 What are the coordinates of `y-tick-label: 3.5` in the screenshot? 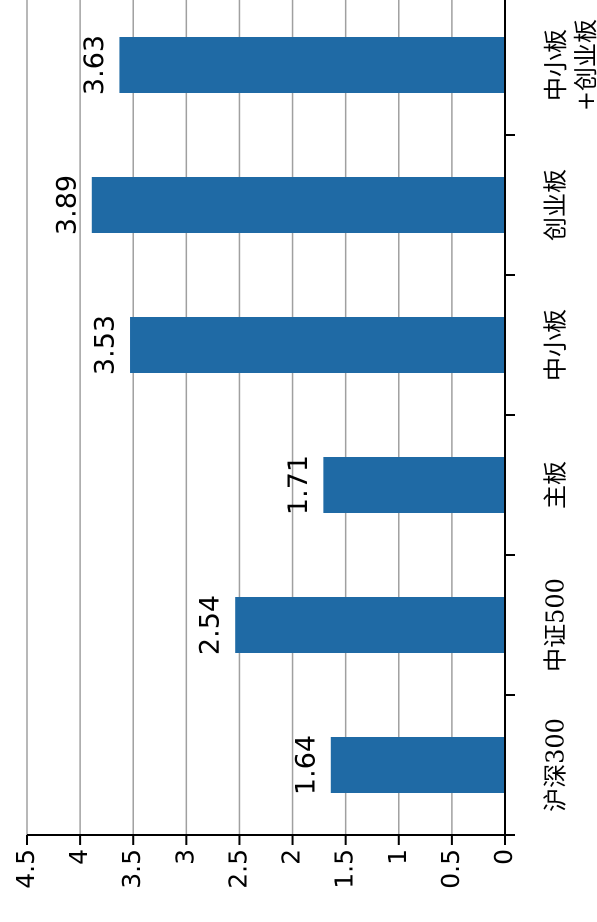 It's located at (131, 869).